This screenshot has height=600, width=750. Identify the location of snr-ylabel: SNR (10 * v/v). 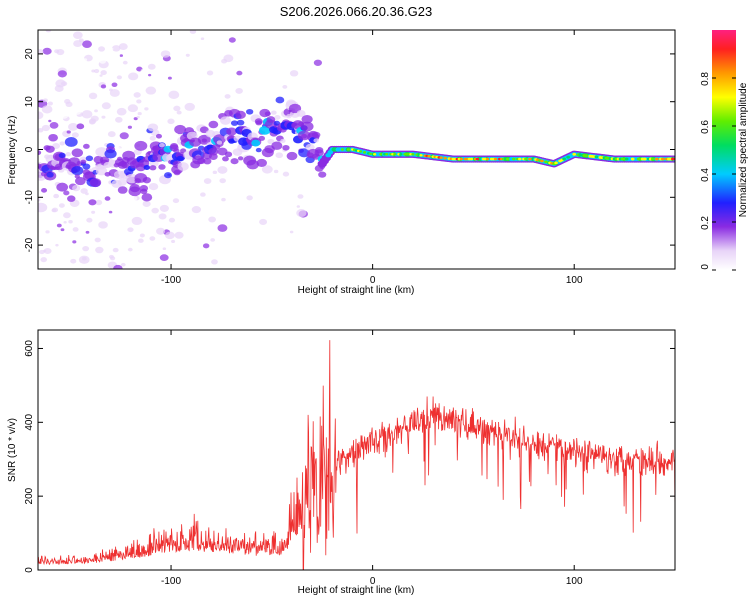
(12, 450).